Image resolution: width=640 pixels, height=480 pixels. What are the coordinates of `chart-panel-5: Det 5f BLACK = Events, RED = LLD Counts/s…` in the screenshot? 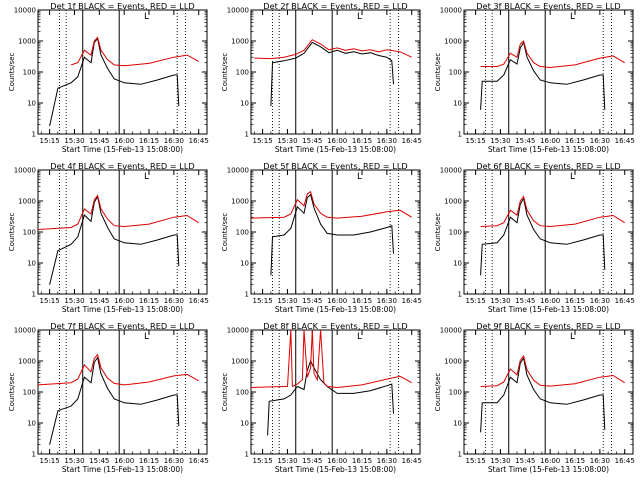 It's located at (321, 237).